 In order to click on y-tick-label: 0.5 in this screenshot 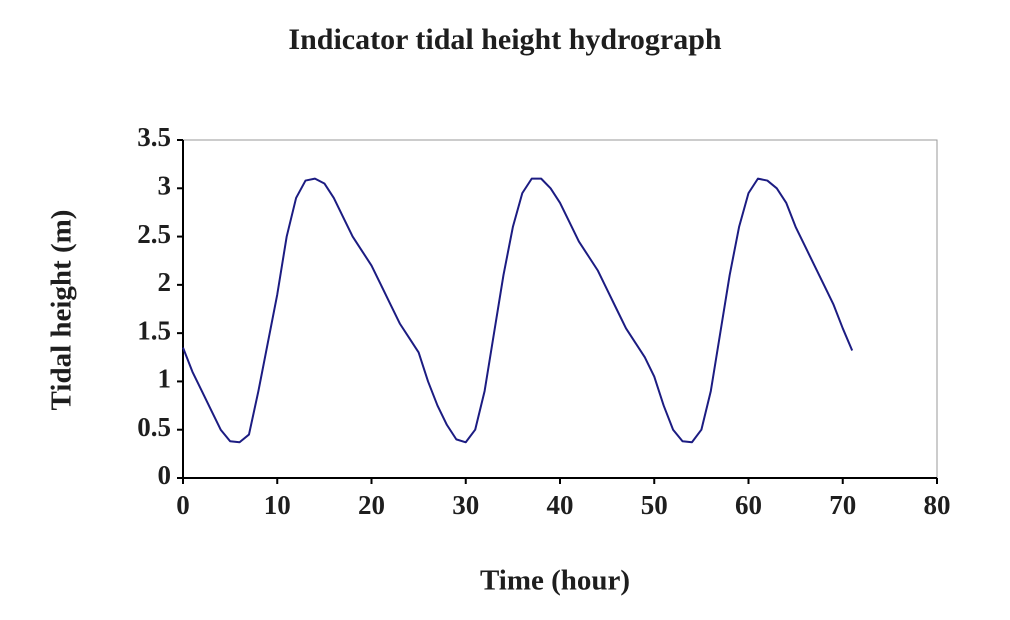, I will do `click(154, 427)`.